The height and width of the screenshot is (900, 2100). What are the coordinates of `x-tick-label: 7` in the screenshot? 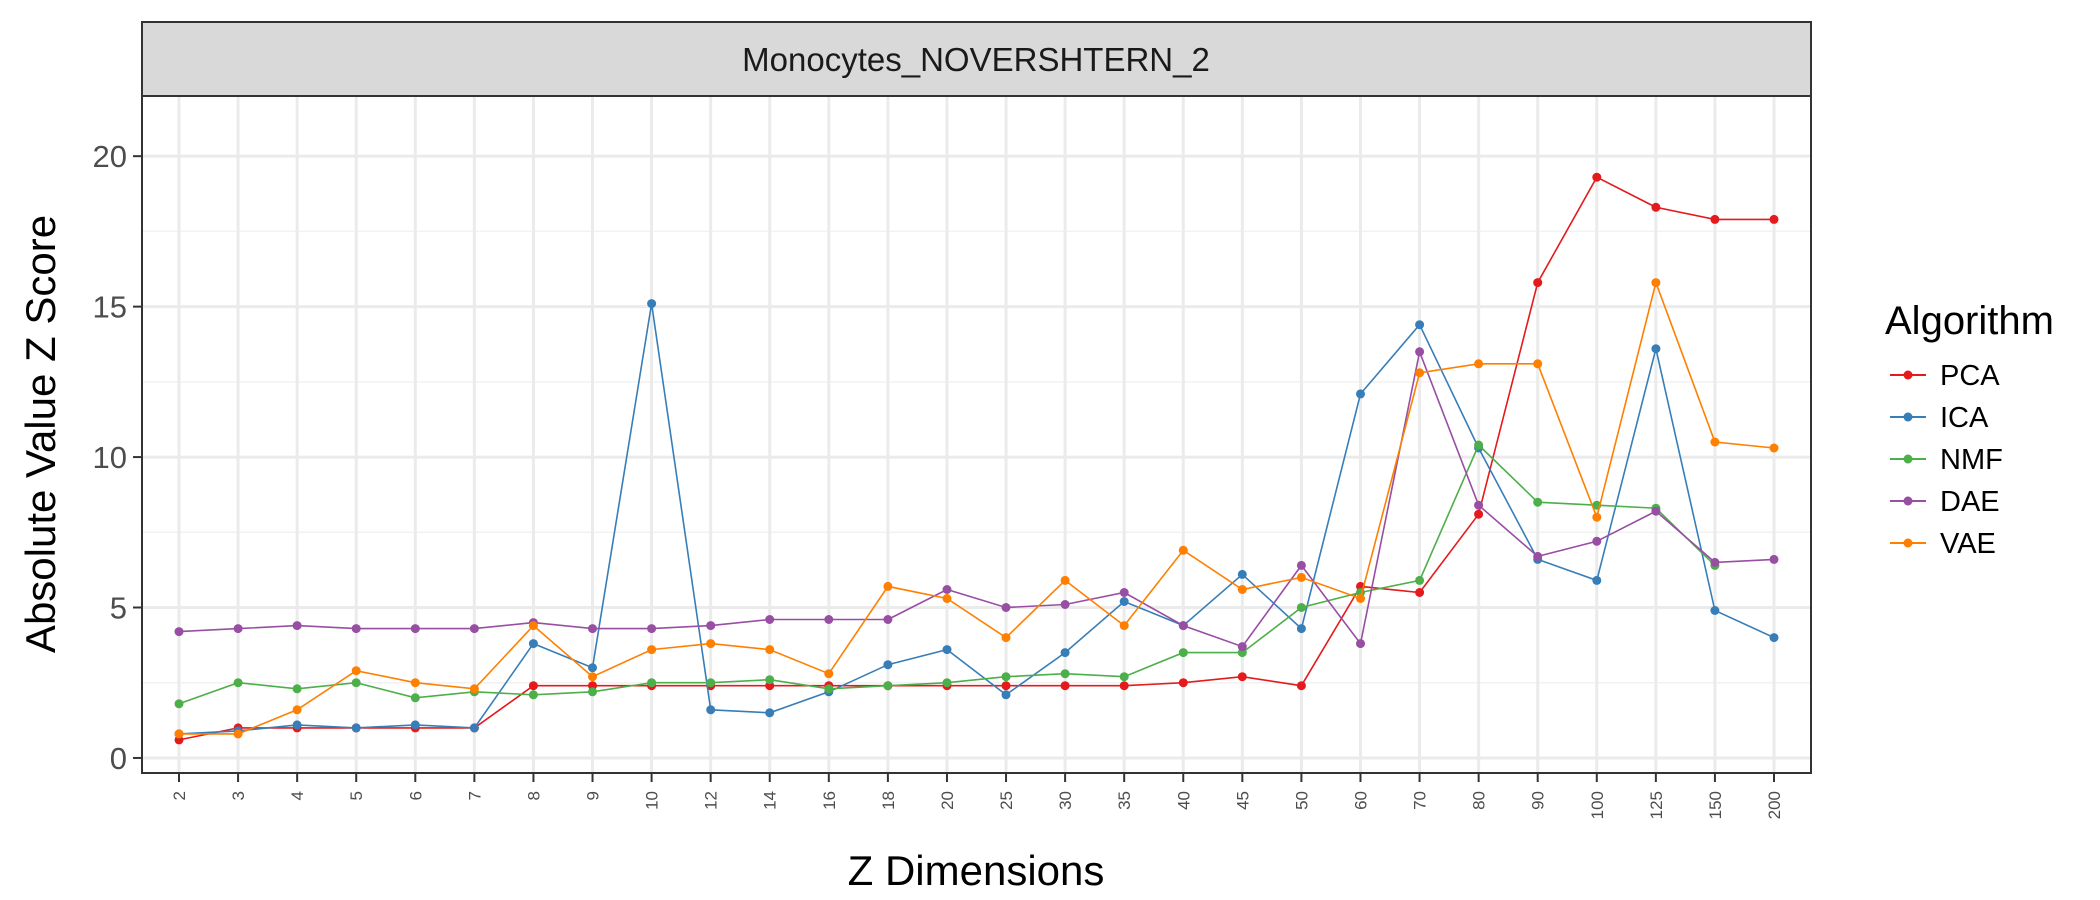 It's located at (474, 795).